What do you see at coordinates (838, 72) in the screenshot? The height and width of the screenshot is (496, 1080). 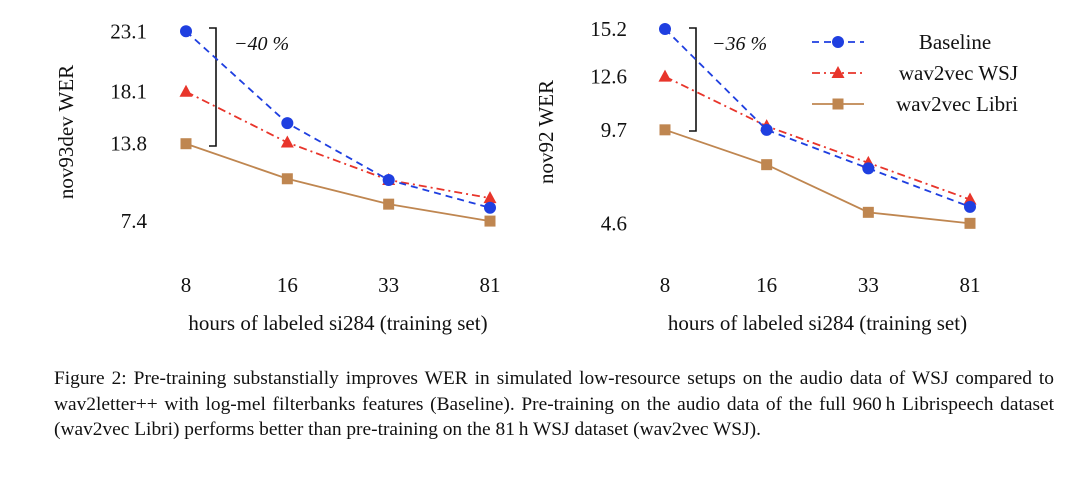 I see `legend-marker-triangle` at bounding box center [838, 72].